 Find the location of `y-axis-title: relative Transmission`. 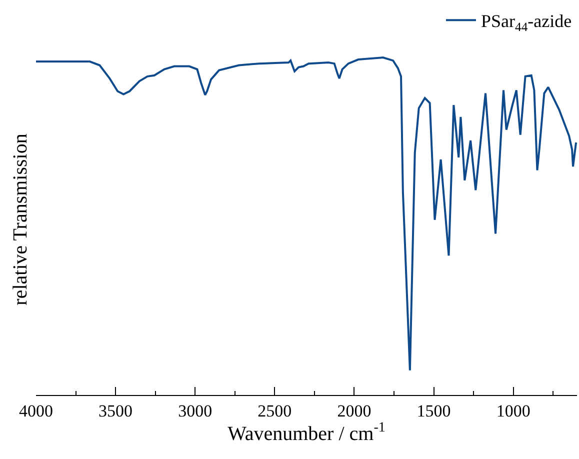

y-axis-title: relative Transmission is located at coordinates (21, 220).